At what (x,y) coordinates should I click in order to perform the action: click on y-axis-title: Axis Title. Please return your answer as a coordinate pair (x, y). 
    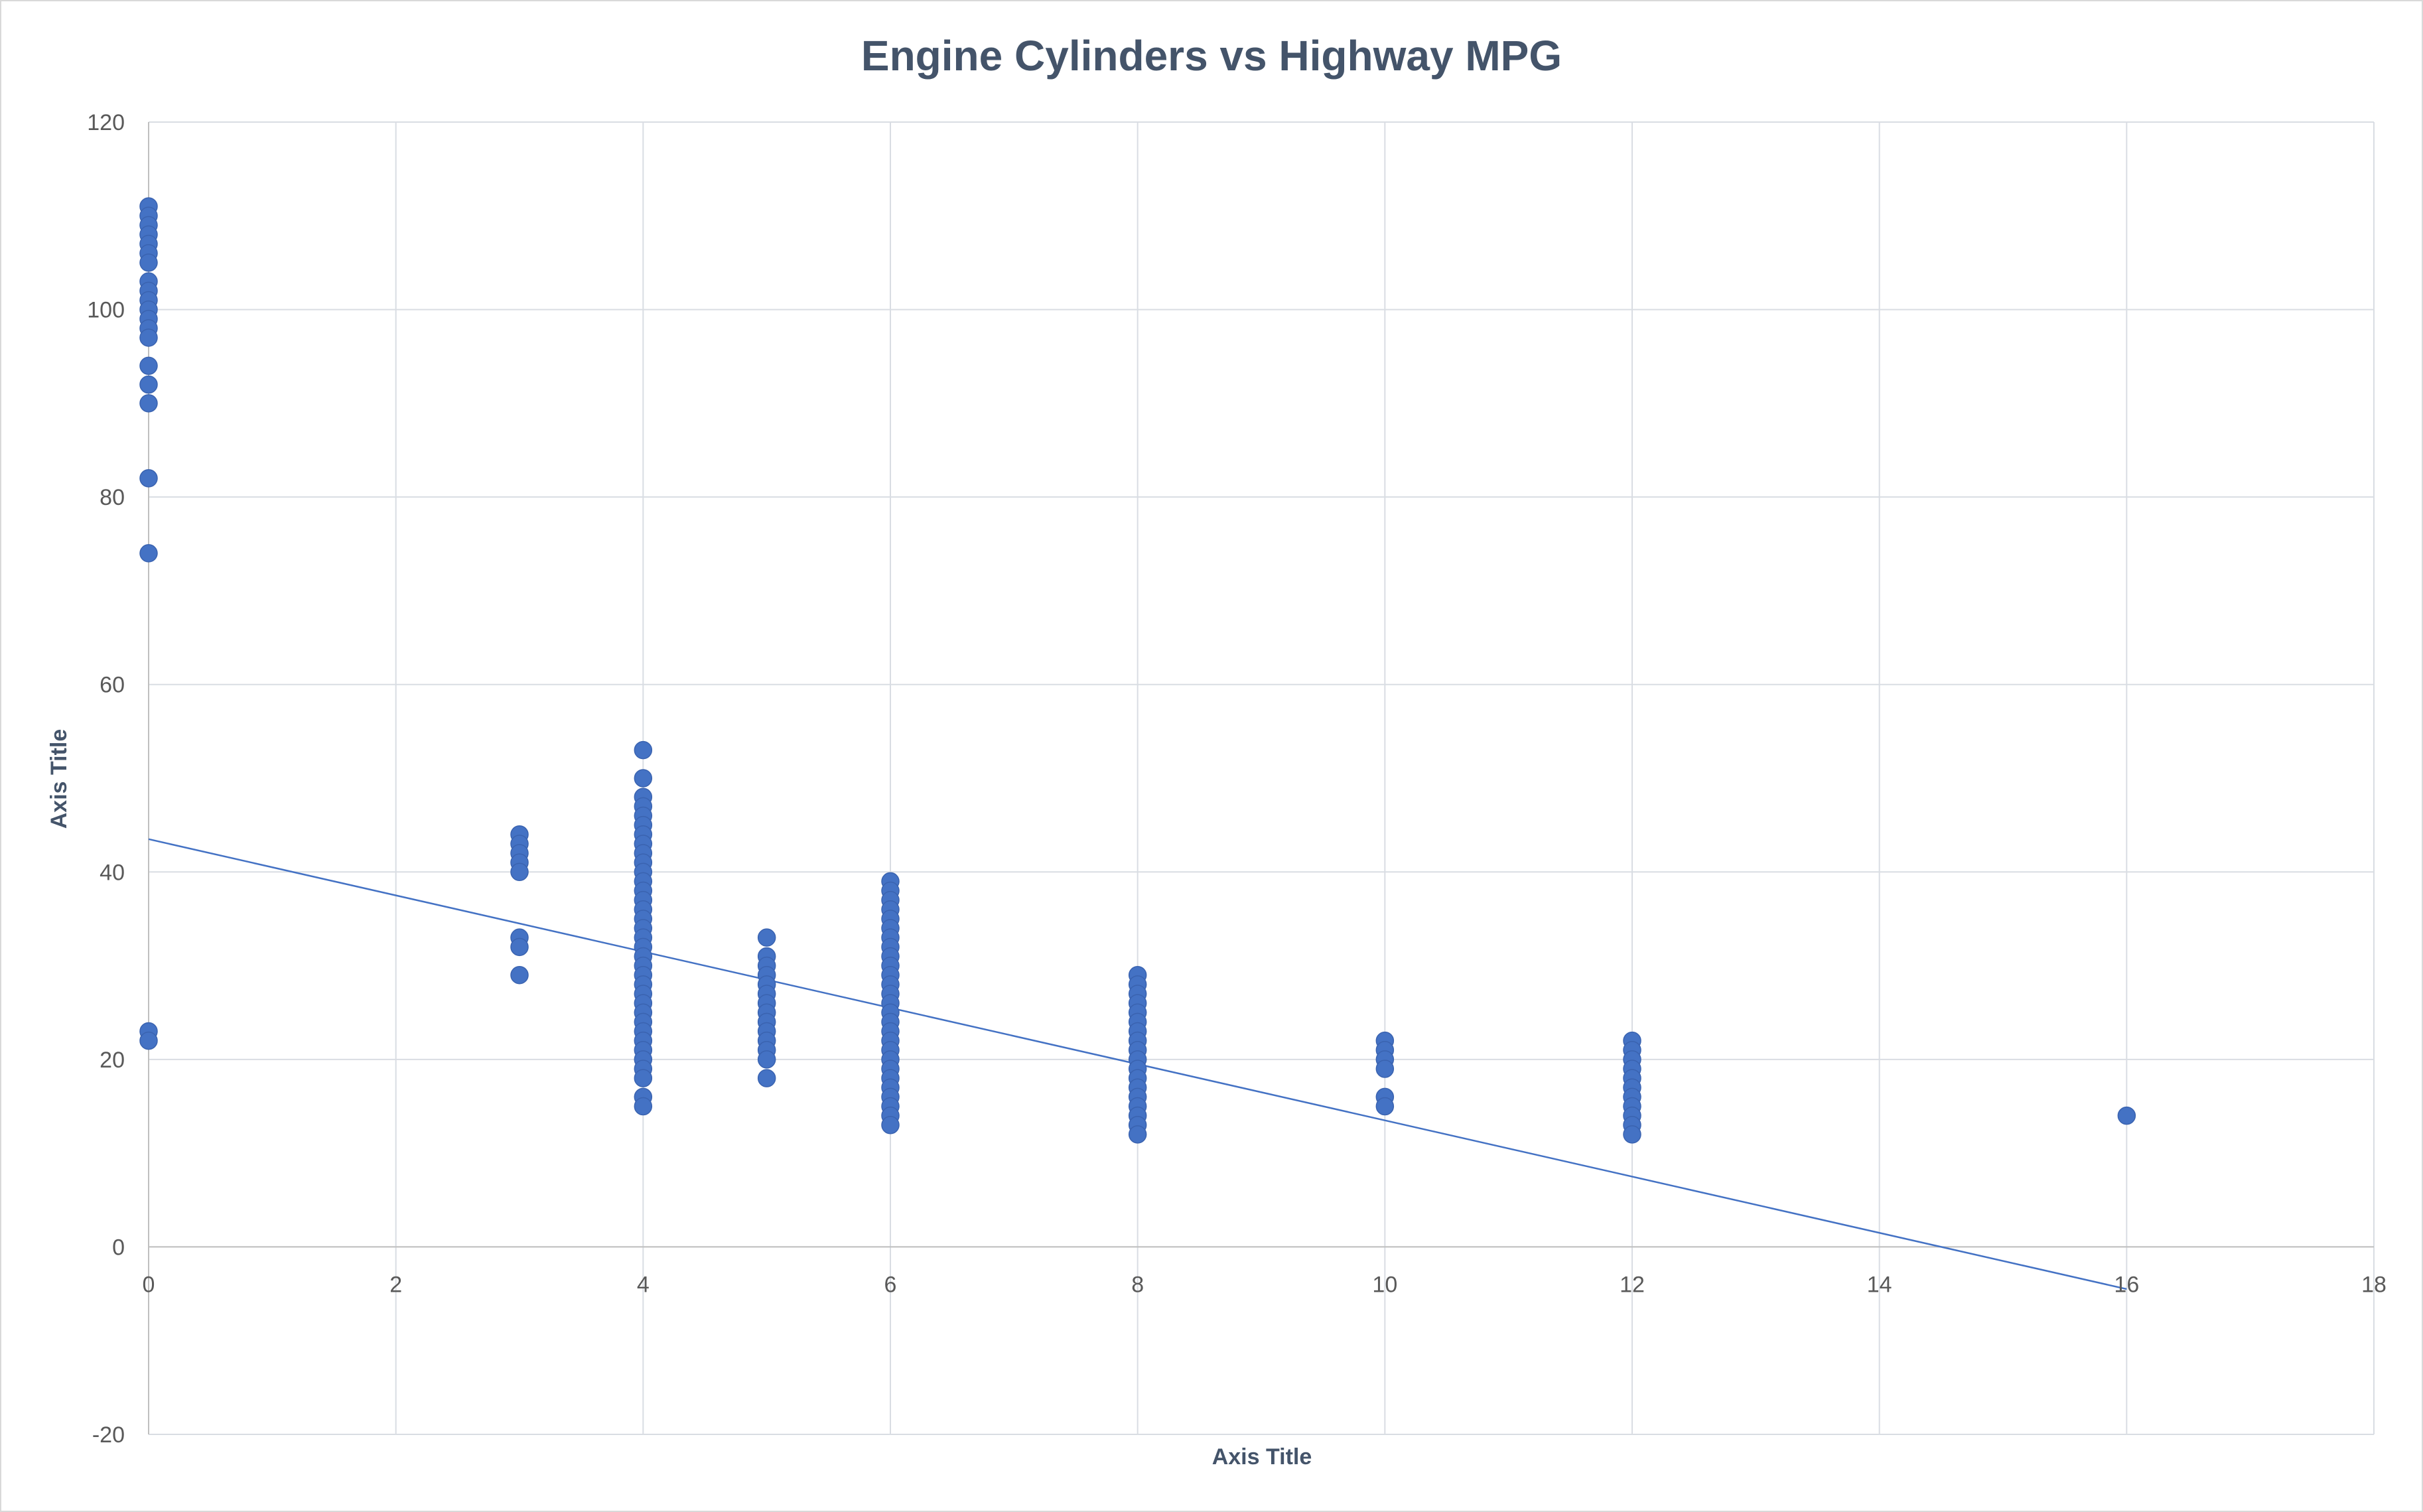
    Looking at the image, I should click on (59, 779).